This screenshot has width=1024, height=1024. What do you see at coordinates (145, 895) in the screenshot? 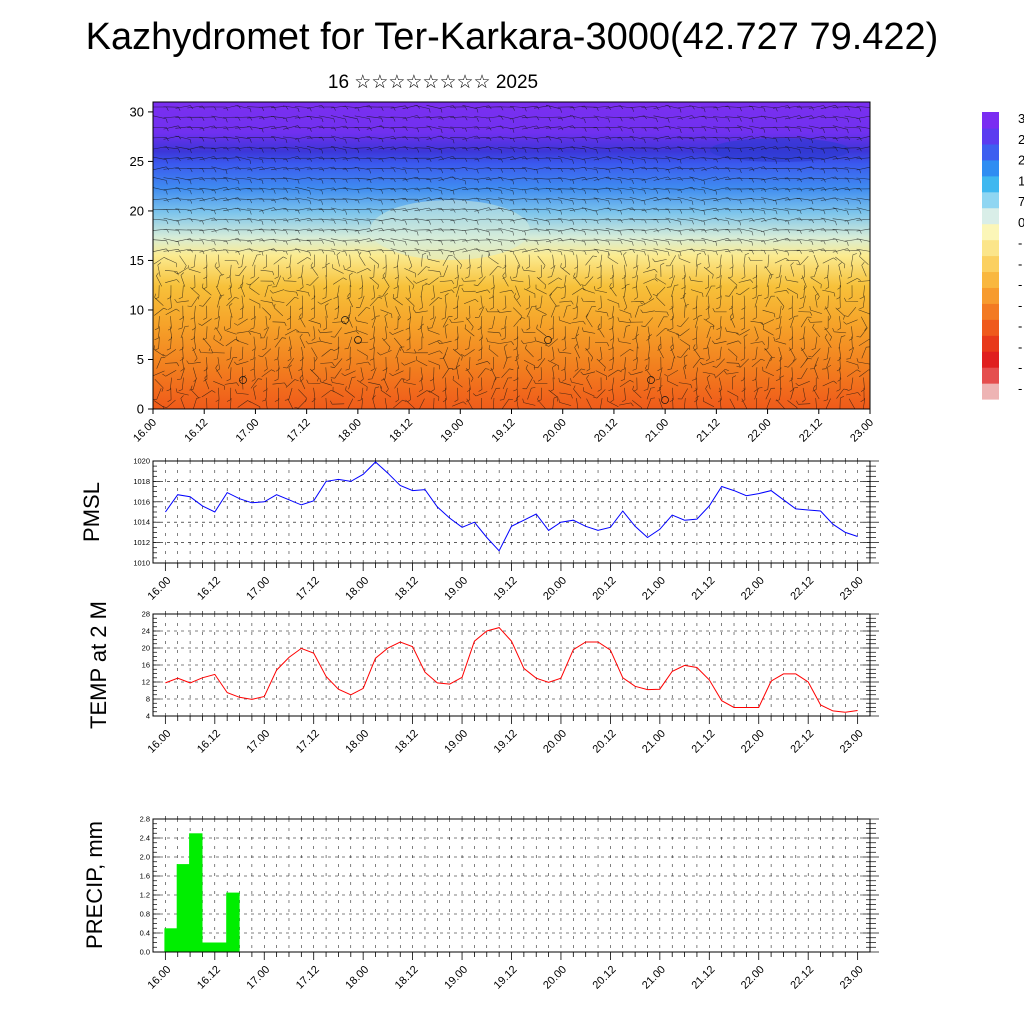
I see `y-tick-label: 1.2` at bounding box center [145, 895].